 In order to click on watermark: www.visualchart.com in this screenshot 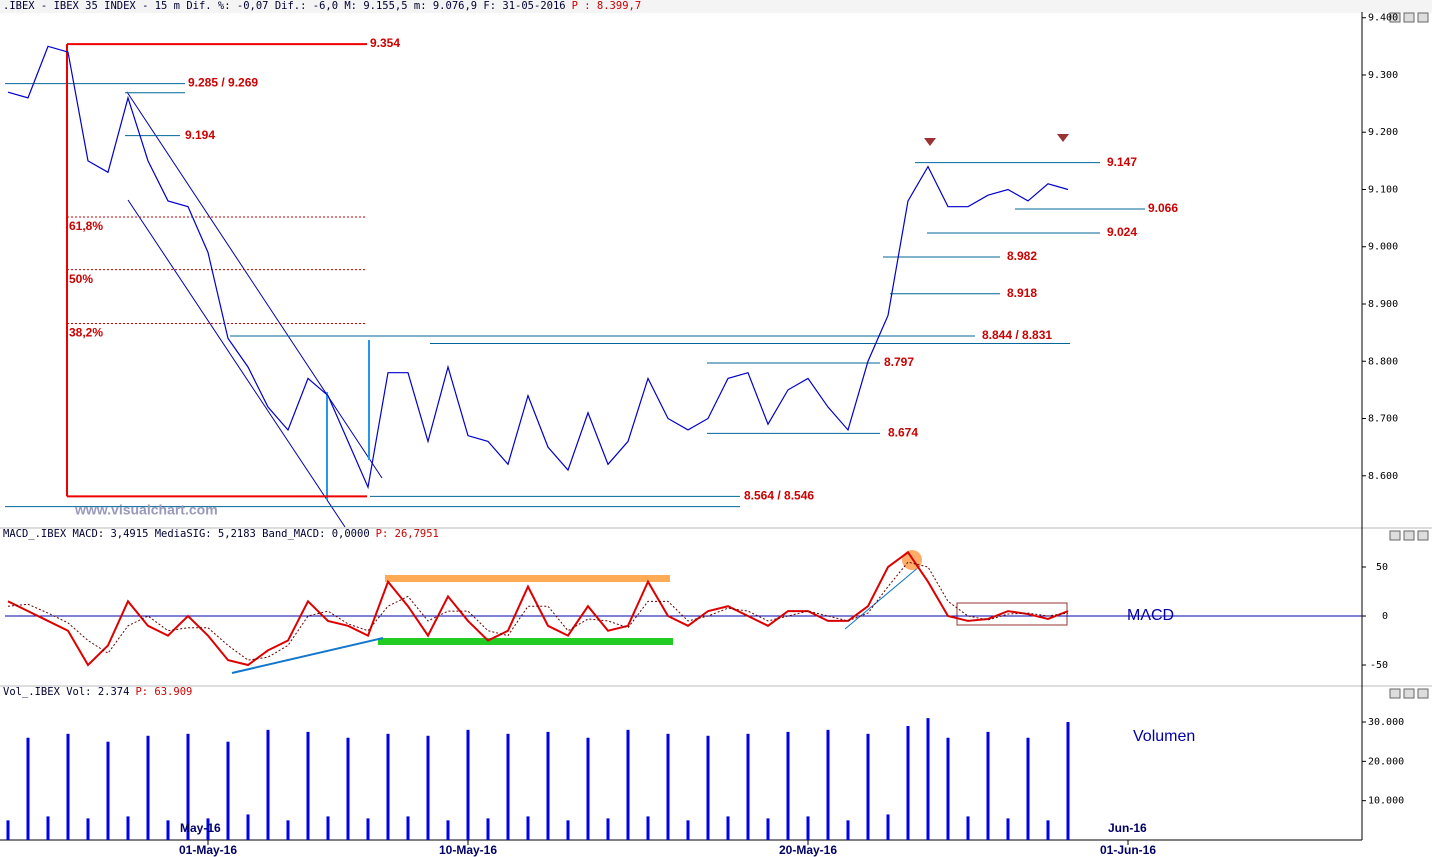, I will do `click(146, 510)`.